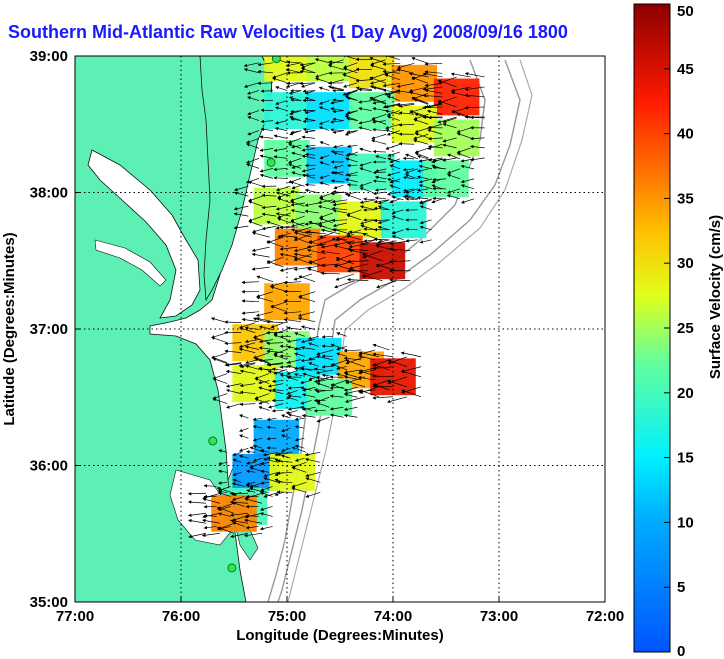  What do you see at coordinates (605, 616) in the screenshot?
I see `x-tick-label-5: 72:00` at bounding box center [605, 616].